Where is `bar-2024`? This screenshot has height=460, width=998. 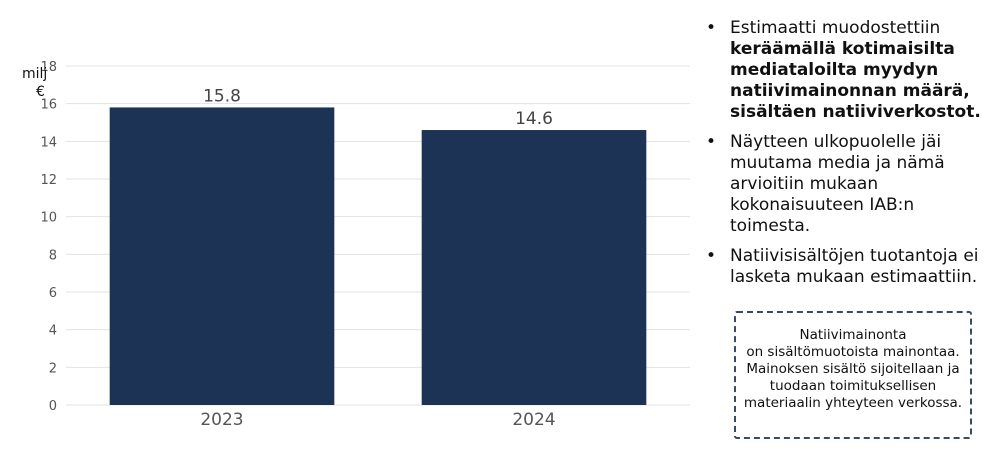 bar-2024 is located at coordinates (534, 268).